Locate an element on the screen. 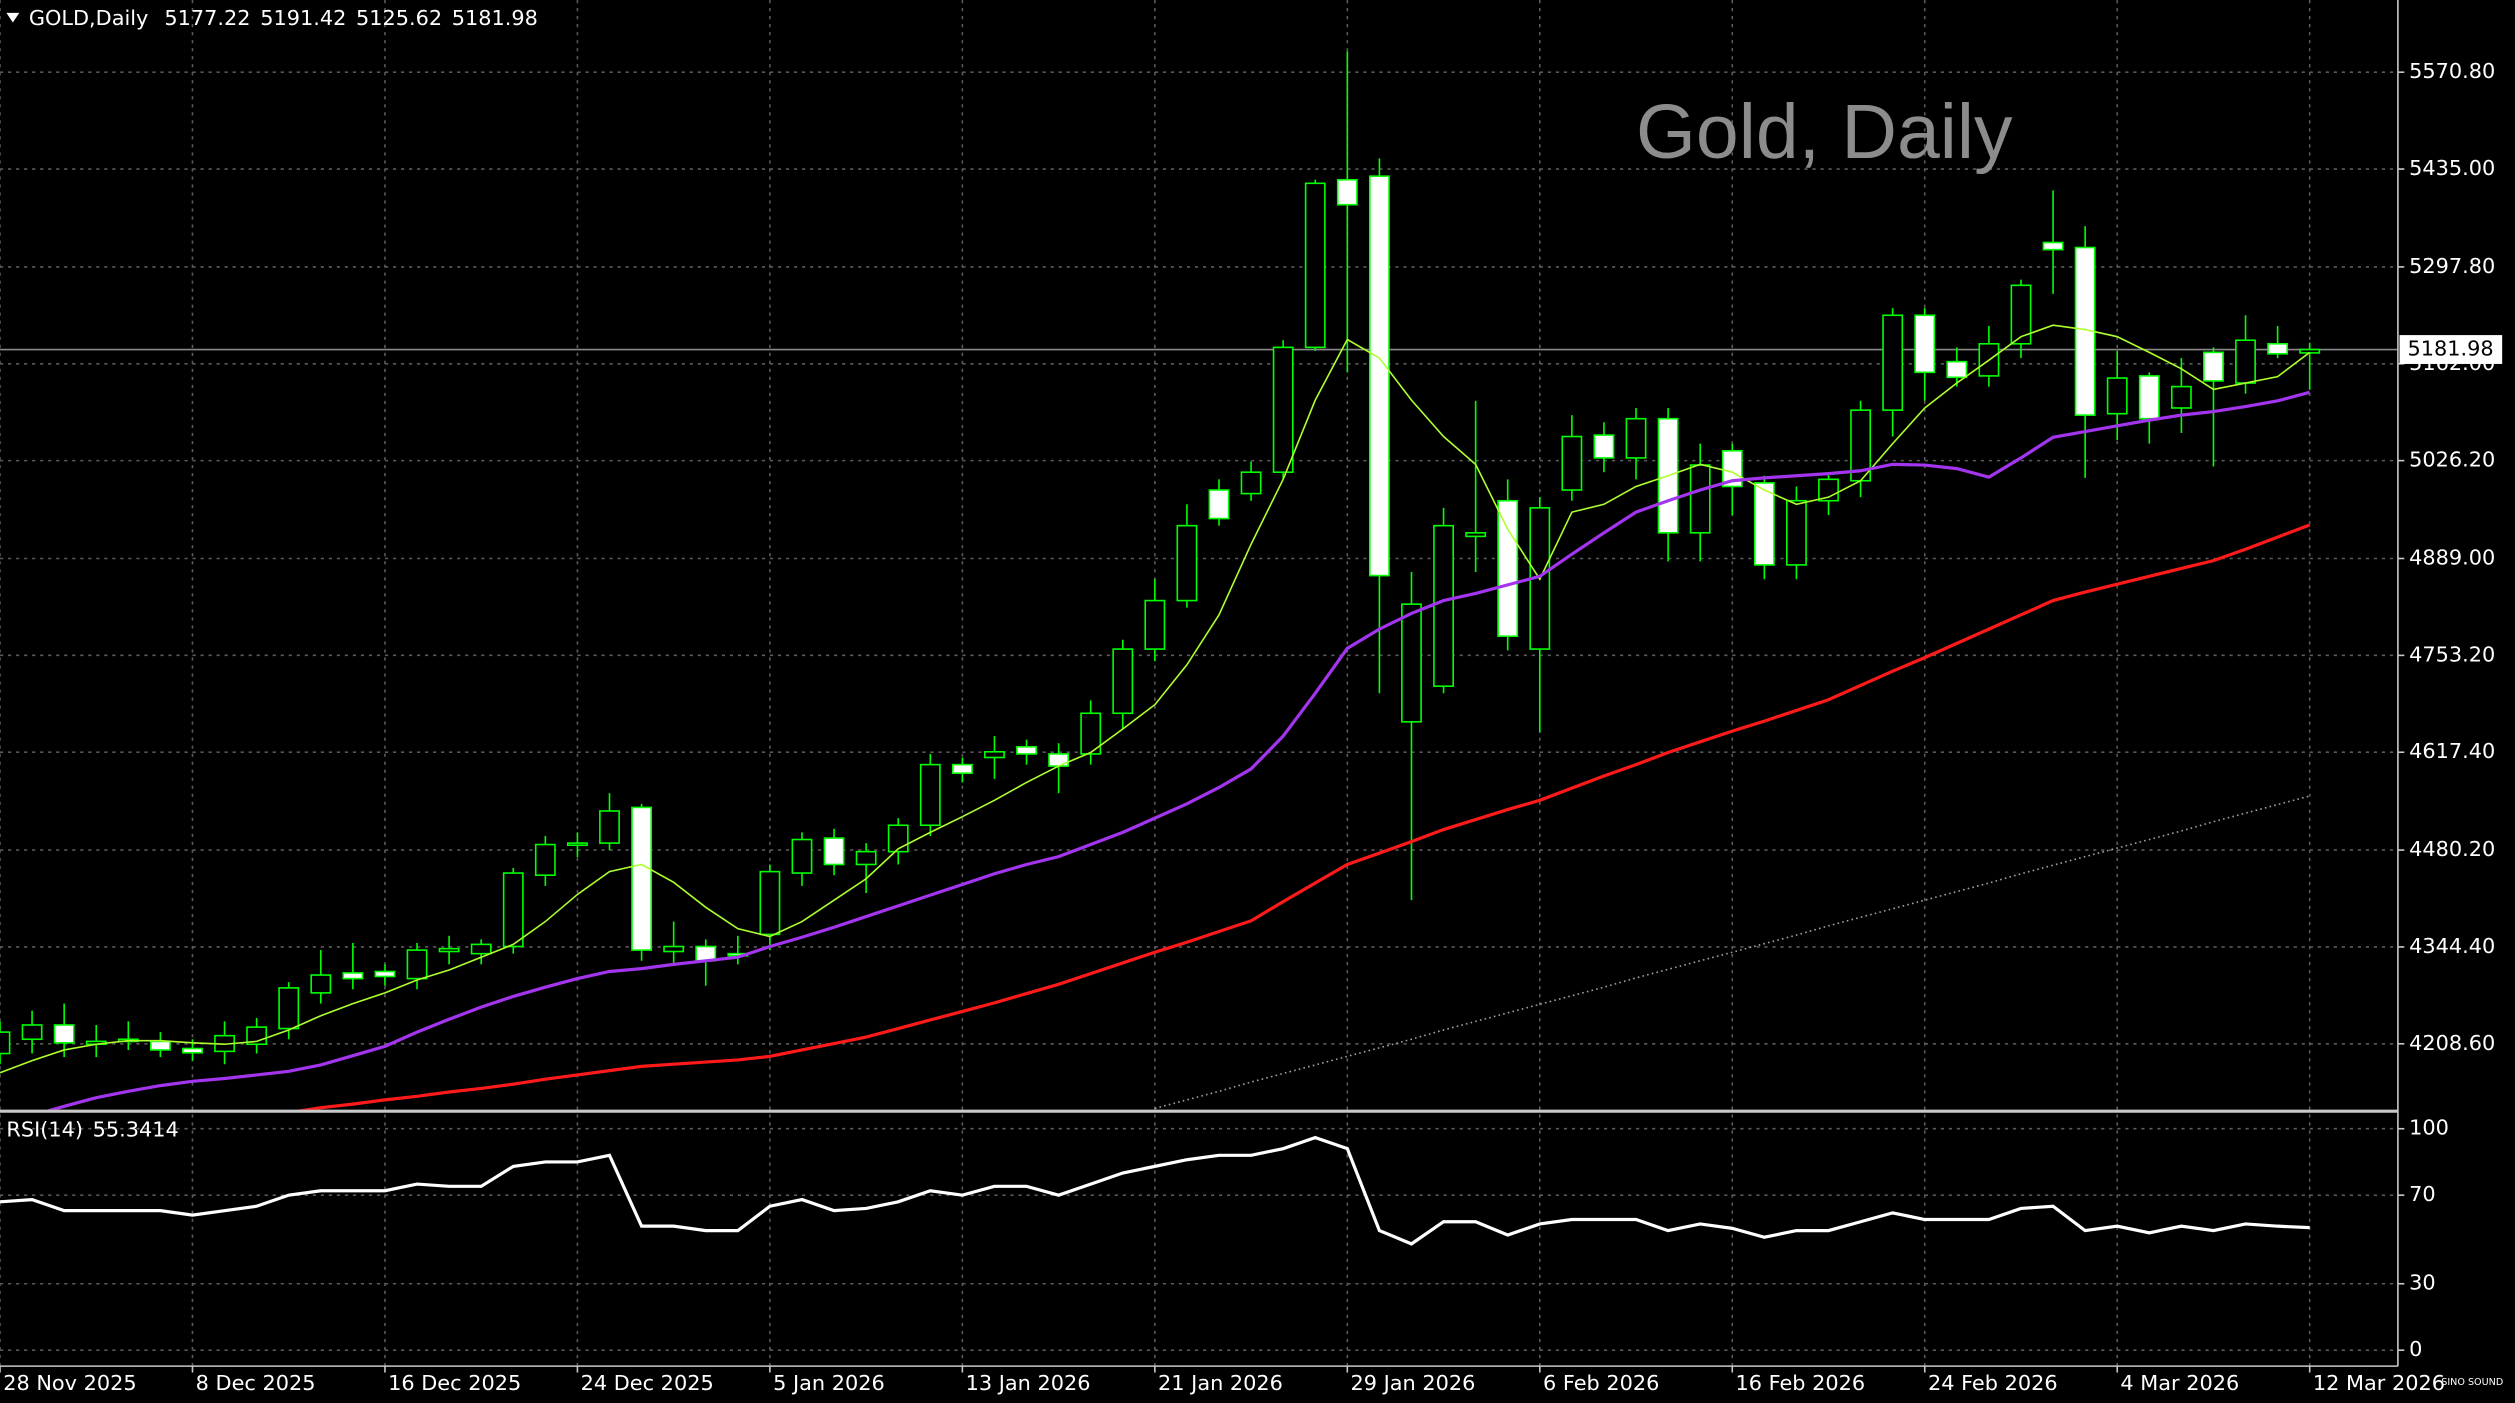 The height and width of the screenshot is (1403, 2515). x-tick-label: 4 Mar 2026 is located at coordinates (2179, 1383).